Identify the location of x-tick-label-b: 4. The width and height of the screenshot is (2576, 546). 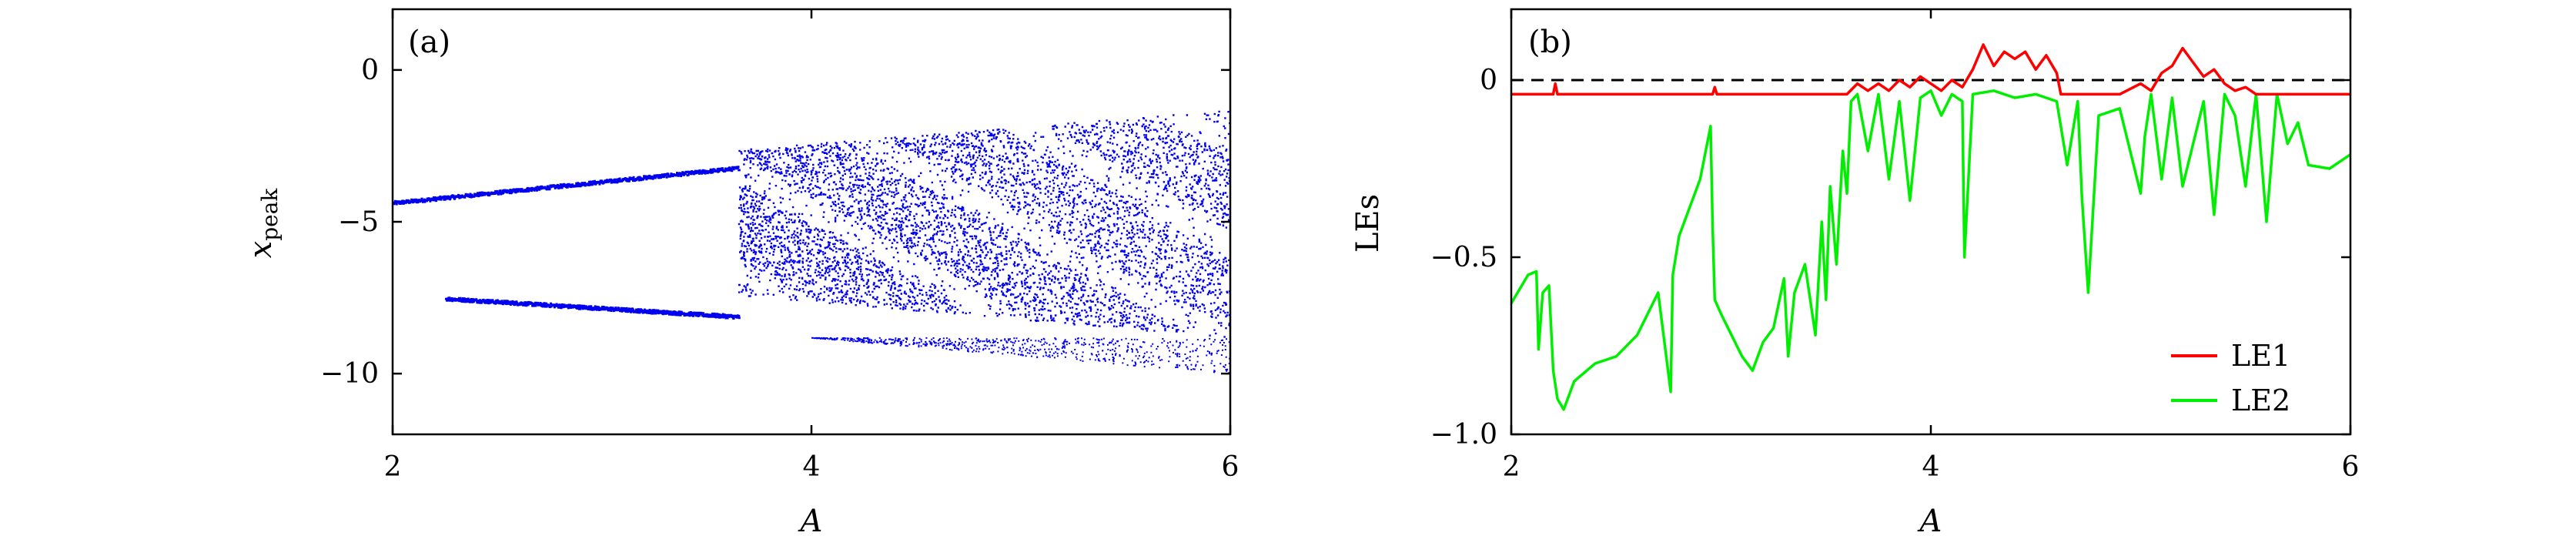
(1931, 467).